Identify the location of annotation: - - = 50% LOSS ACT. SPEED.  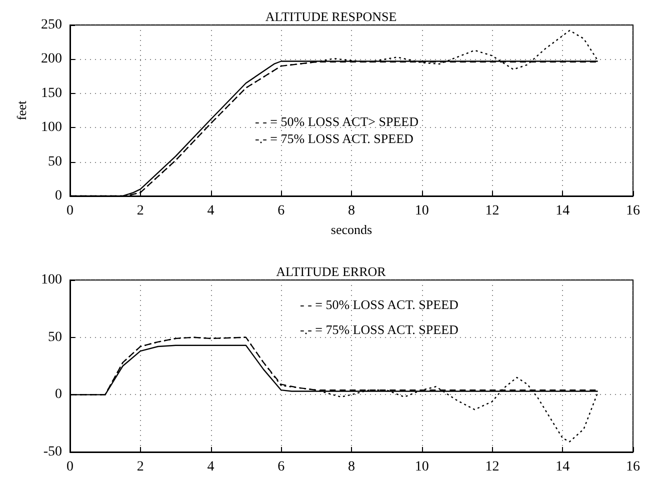
(379, 304).